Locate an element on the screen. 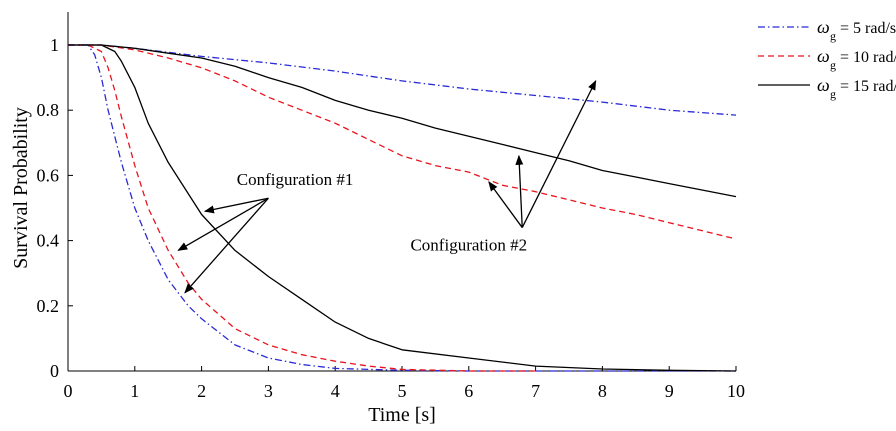 Image resolution: width=896 pixels, height=431 pixels. x-tick-label: 1 is located at coordinates (134, 391).